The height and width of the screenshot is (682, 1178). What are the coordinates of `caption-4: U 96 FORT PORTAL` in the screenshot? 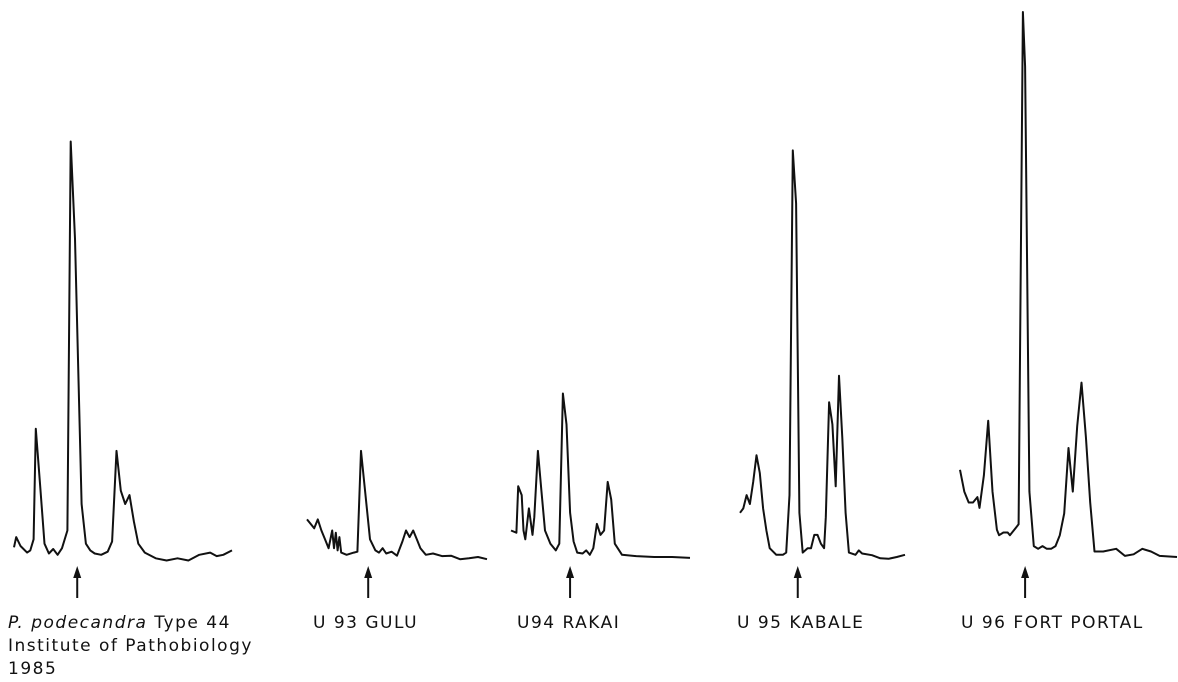 It's located at (1052, 623).